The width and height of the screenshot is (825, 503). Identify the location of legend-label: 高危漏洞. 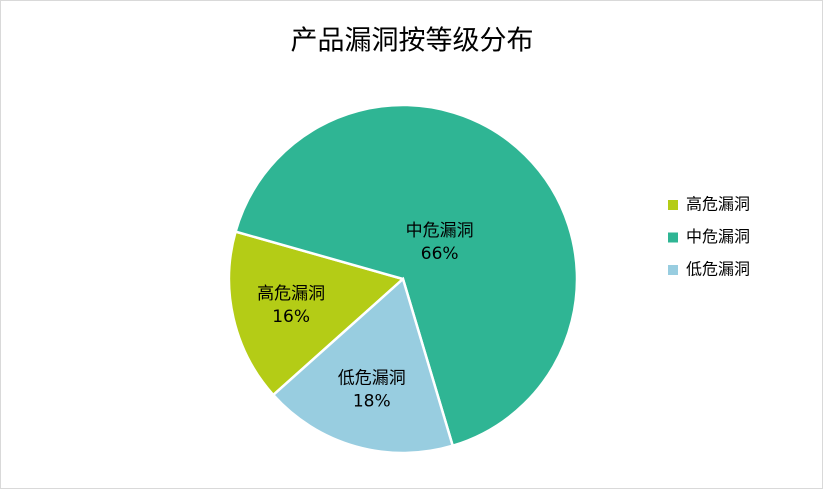
(718, 204).